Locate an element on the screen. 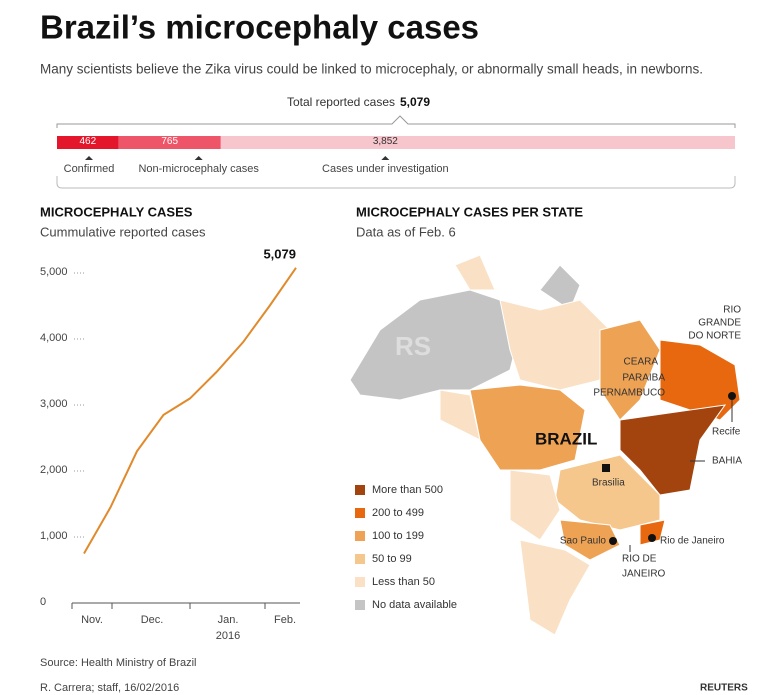 This screenshot has width=760, height=695. leader-lines is located at coordinates (681, 476).